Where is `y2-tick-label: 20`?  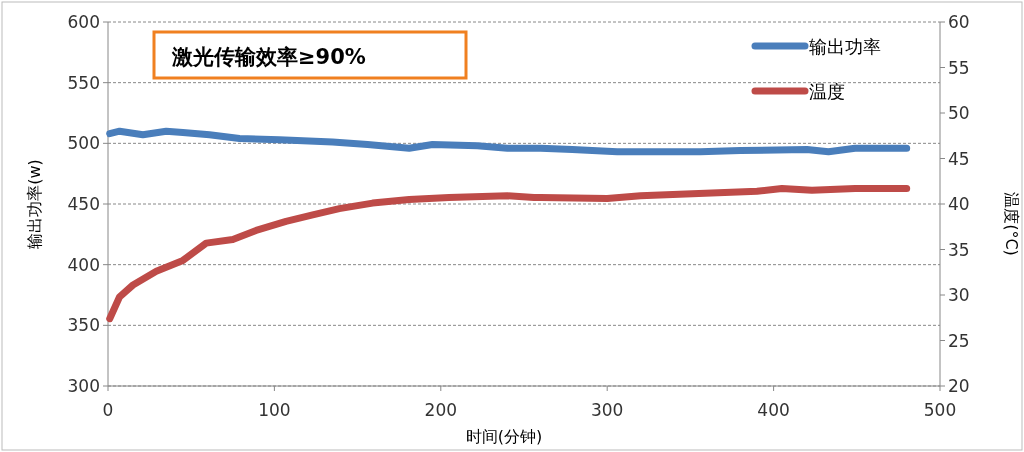
y2-tick-label: 20 is located at coordinates (959, 386).